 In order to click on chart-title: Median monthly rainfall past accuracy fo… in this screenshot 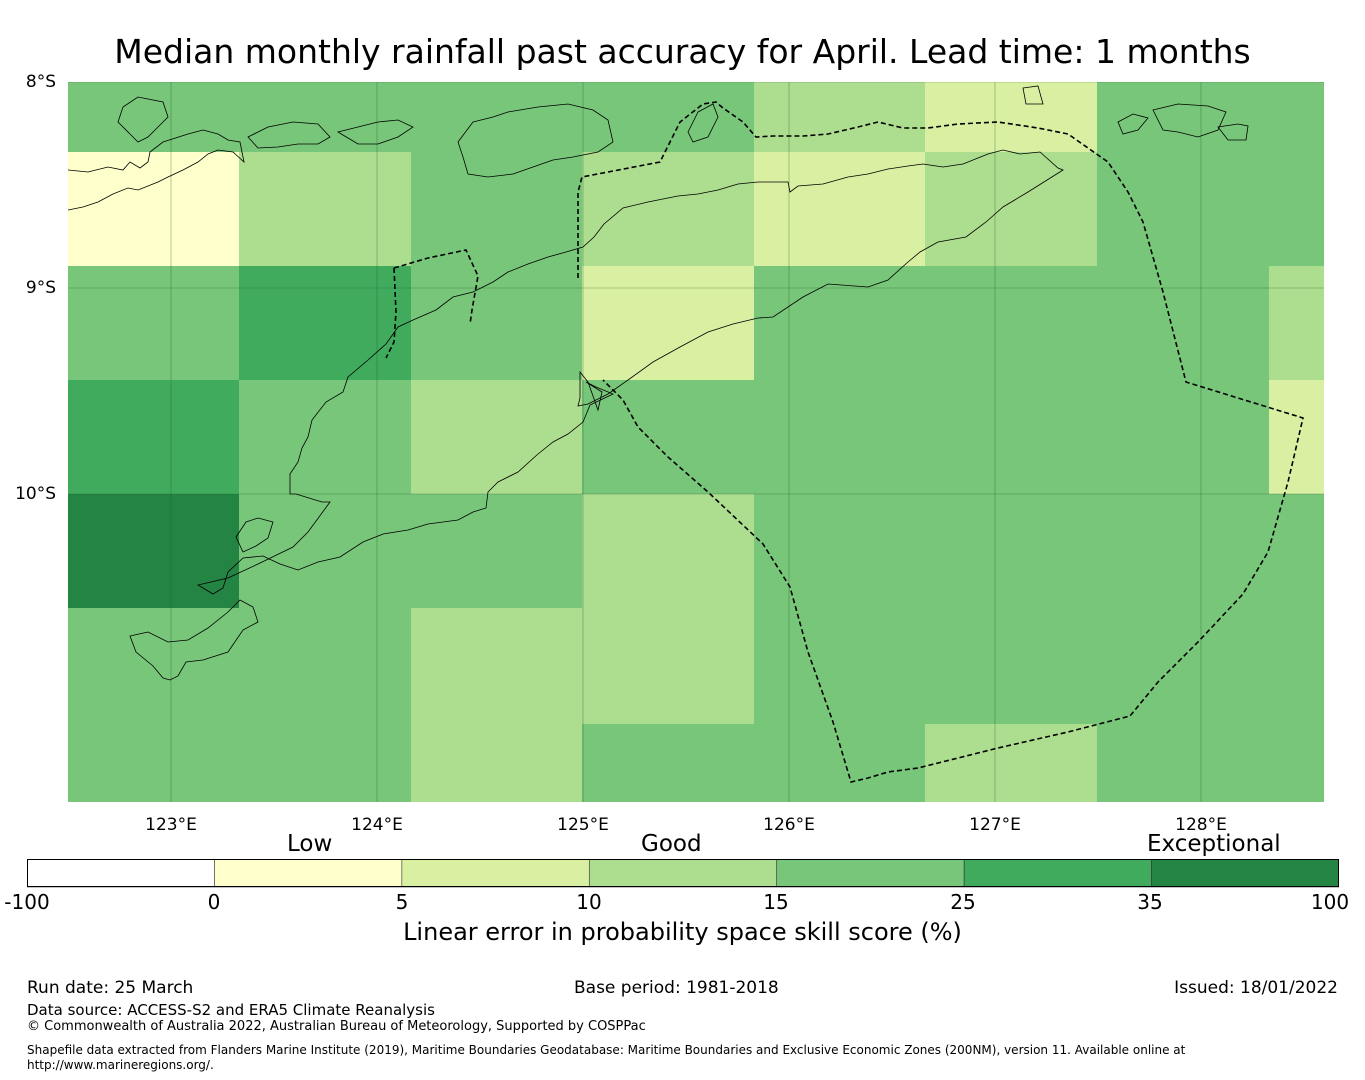, I will do `click(682, 51)`.